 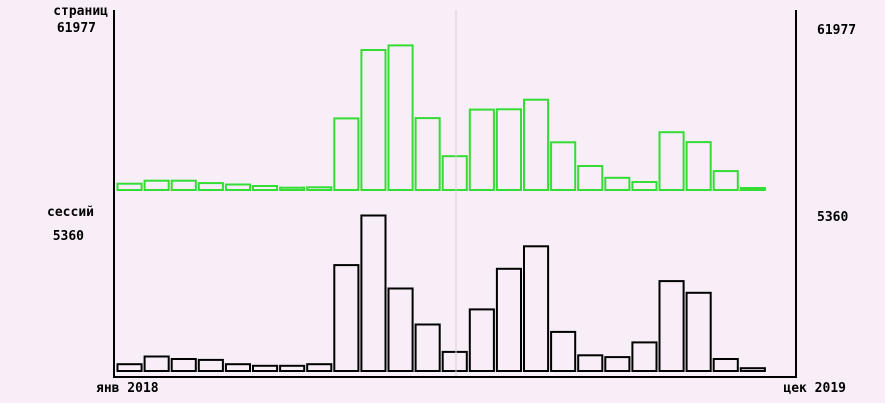 What do you see at coordinates (70, 212) in the screenshot?
I see `bottom-series-name: сессий` at bounding box center [70, 212].